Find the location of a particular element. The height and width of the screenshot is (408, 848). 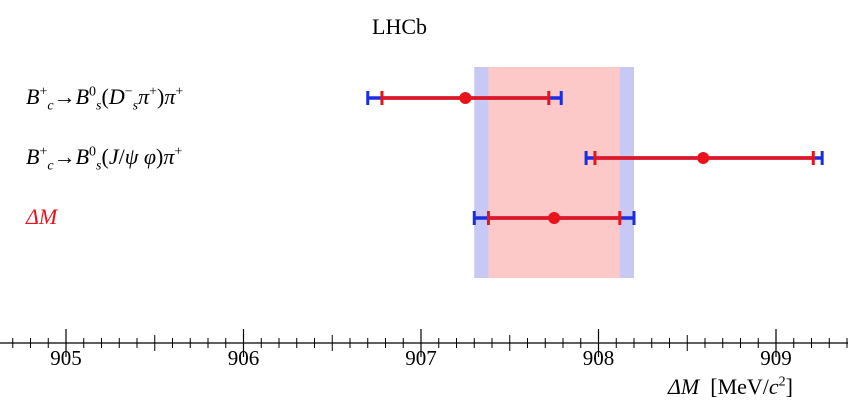

measurement-label-3: ΔM is located at coordinates (42, 216).